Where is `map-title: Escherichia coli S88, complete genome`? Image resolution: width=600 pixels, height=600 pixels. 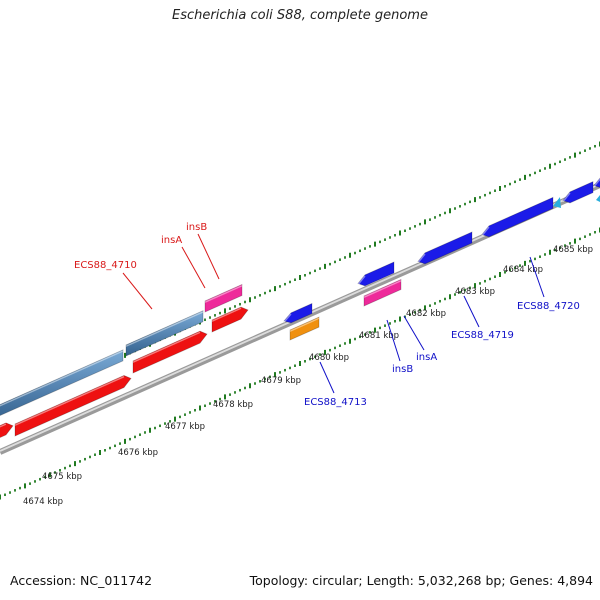
map-title: Escherichia coli S88, complete genome is located at coordinates (300, 15).